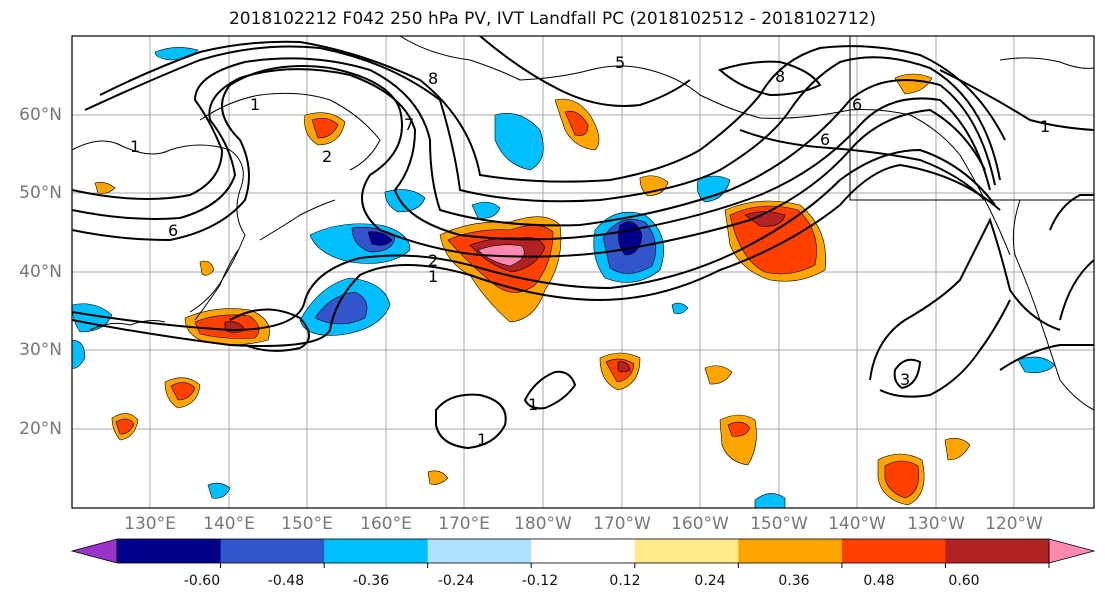 This screenshot has height=601, width=1105. Describe the element at coordinates (879, 581) in the screenshot. I see `colorbar-tick-label: 0.48` at that location.